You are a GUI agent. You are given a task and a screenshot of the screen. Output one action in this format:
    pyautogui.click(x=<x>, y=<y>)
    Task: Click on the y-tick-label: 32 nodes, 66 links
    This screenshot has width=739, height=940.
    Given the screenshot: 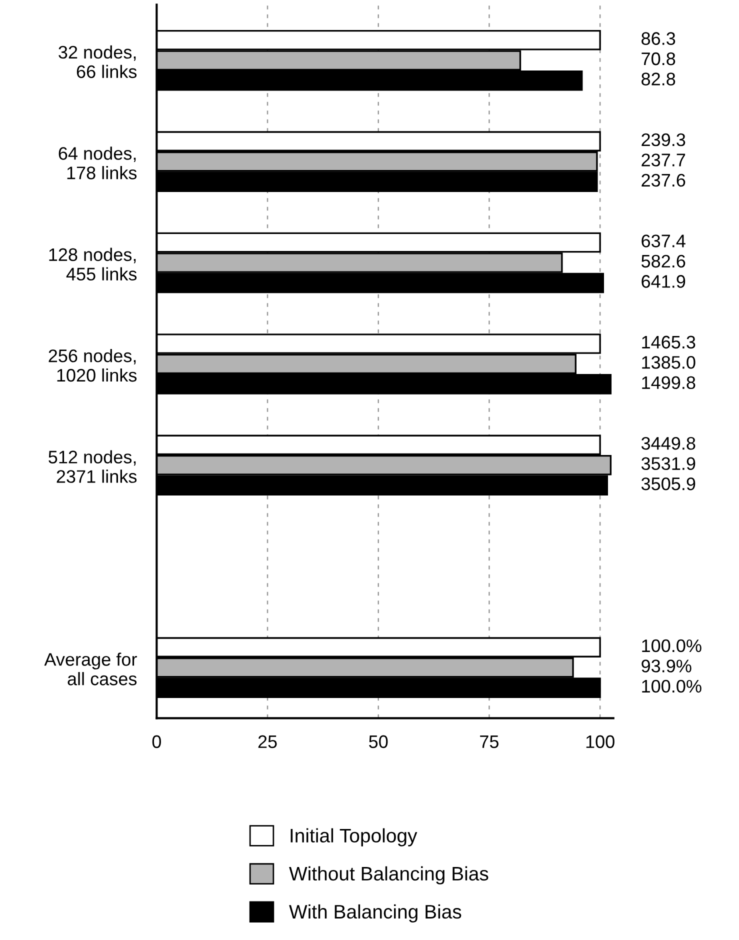 What is the action you would take?
    pyautogui.click(x=97, y=61)
    